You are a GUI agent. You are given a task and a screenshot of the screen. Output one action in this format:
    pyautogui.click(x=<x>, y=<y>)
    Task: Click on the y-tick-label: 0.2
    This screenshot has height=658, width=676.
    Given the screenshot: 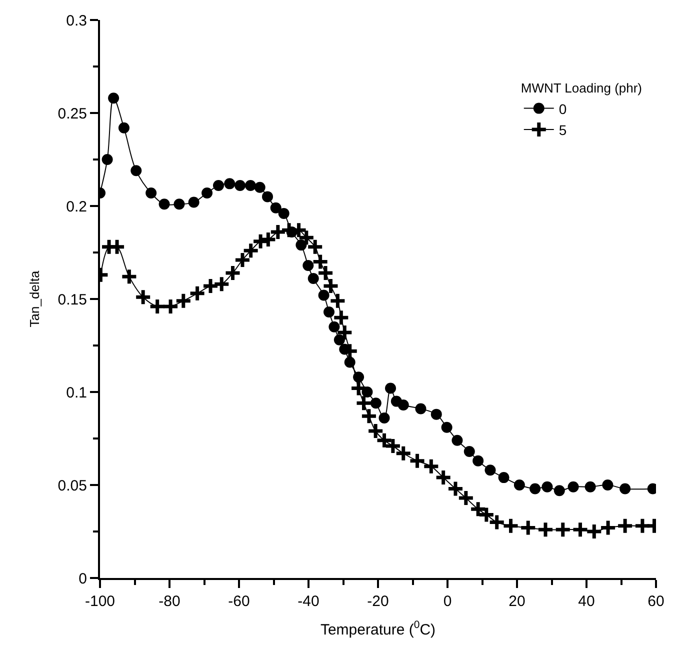 What is the action you would take?
    pyautogui.click(x=76, y=207)
    